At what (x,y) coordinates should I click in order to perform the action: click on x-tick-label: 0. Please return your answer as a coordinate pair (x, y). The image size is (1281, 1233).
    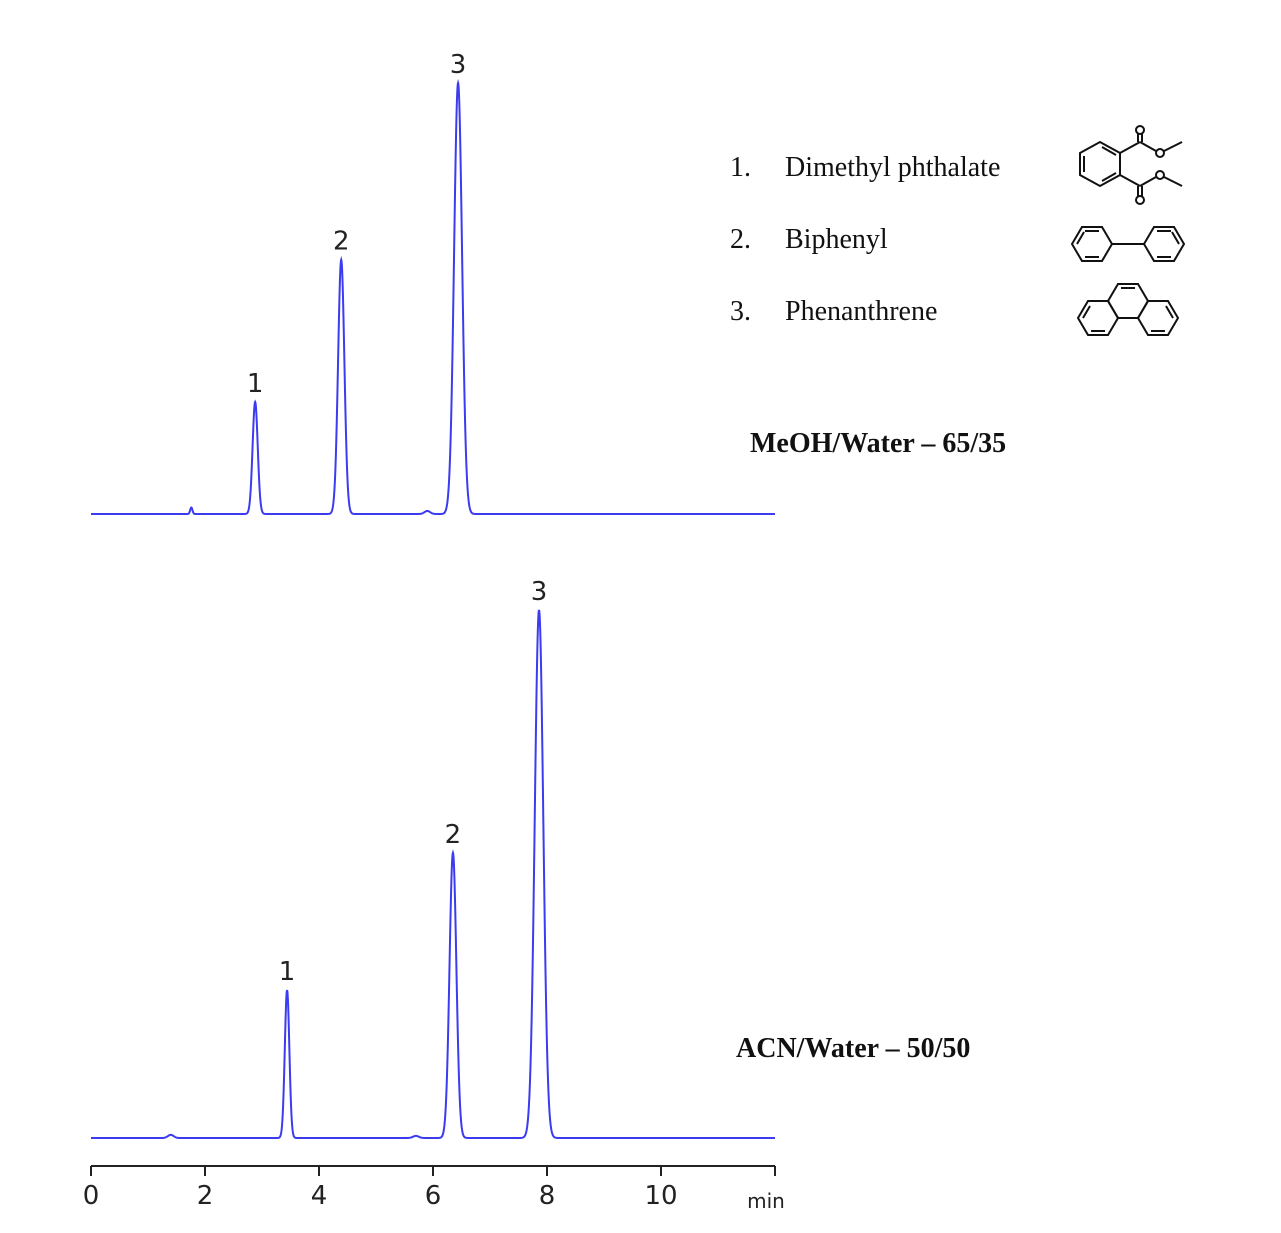
    Looking at the image, I should click on (91, 1196).